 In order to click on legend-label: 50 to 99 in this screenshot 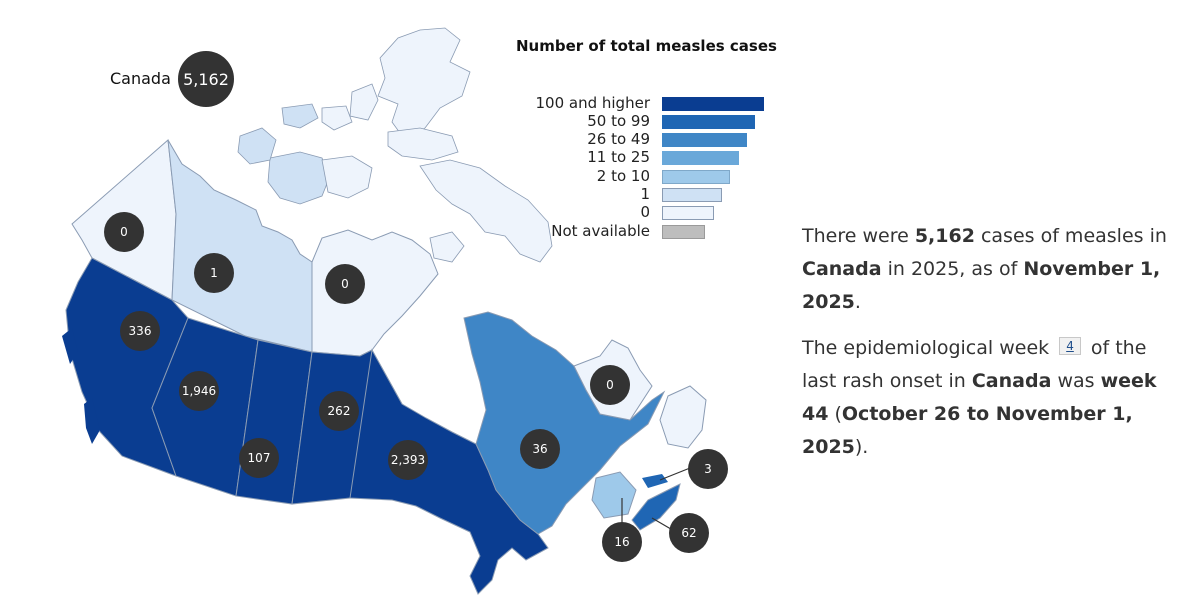, I will do `click(618, 121)`.